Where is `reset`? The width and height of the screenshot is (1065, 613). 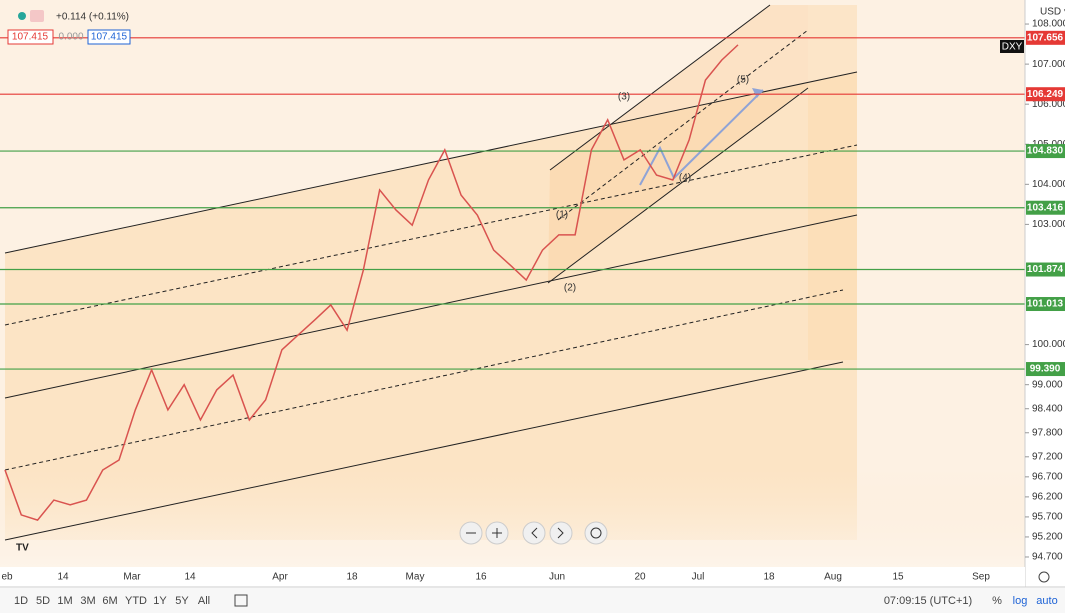
reset is located at coordinates (596, 533).